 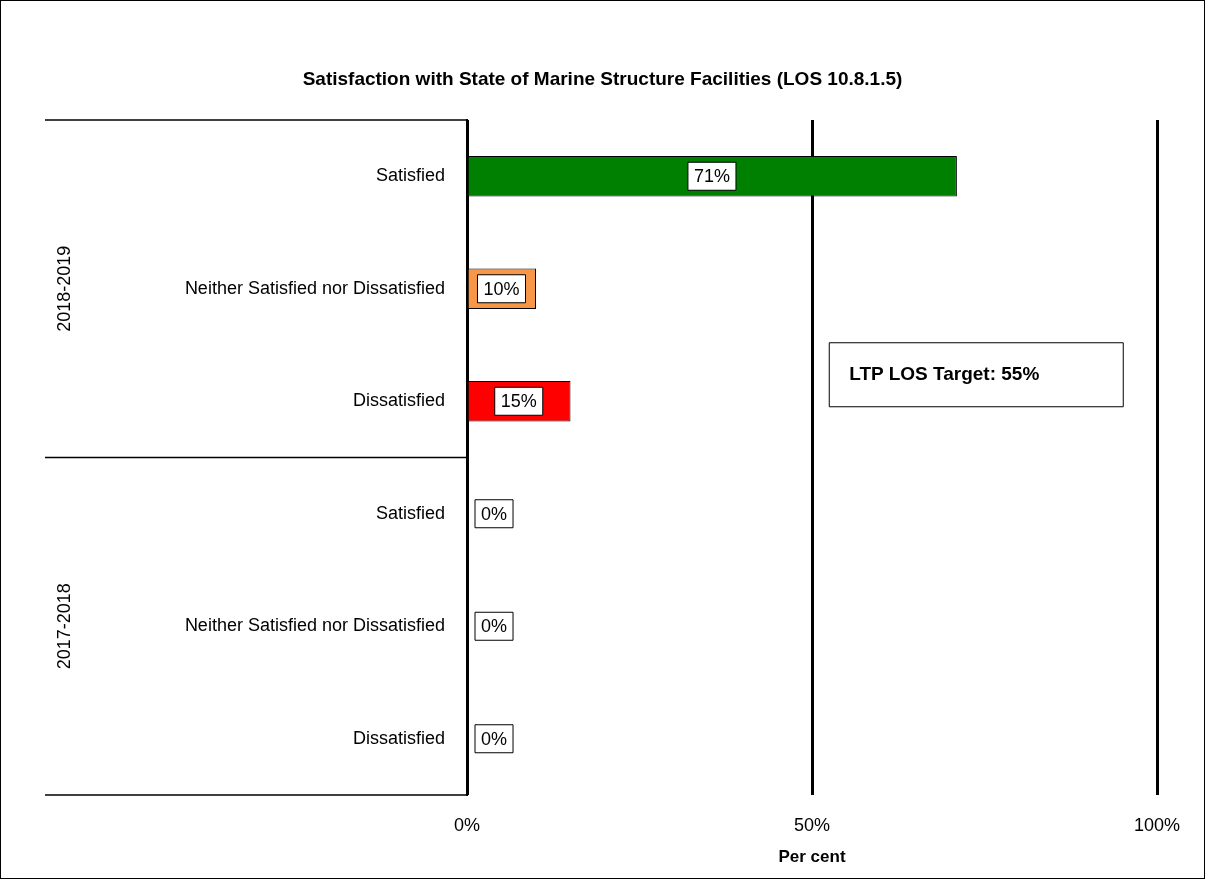 I want to click on data-label: 71%, so click(x=711, y=176).